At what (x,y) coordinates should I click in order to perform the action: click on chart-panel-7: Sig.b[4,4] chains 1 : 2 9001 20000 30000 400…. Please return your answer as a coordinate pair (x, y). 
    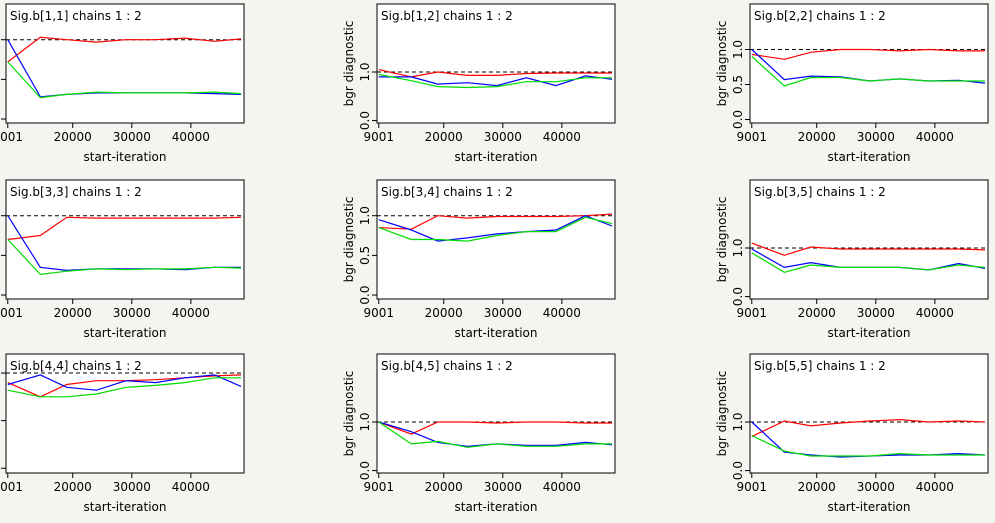
    Looking at the image, I should click on (122, 433).